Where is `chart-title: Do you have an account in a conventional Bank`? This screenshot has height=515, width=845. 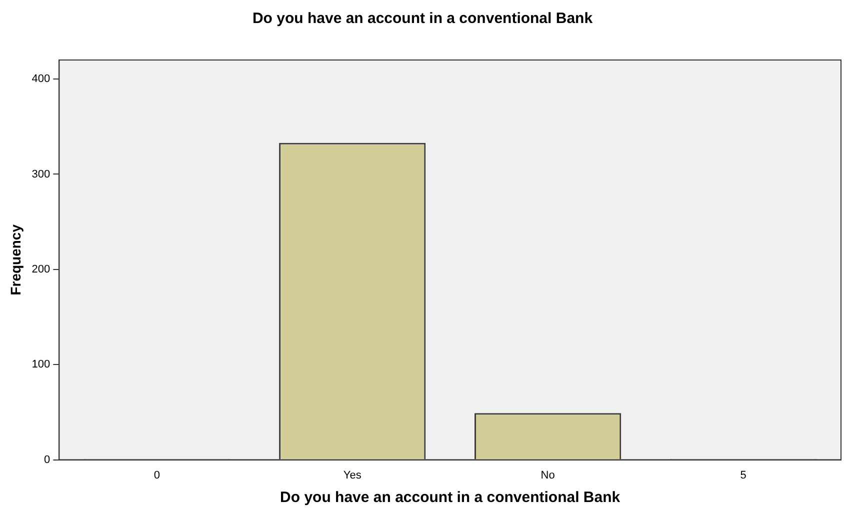
chart-title: Do you have an account in a conventional Bank is located at coordinates (423, 19).